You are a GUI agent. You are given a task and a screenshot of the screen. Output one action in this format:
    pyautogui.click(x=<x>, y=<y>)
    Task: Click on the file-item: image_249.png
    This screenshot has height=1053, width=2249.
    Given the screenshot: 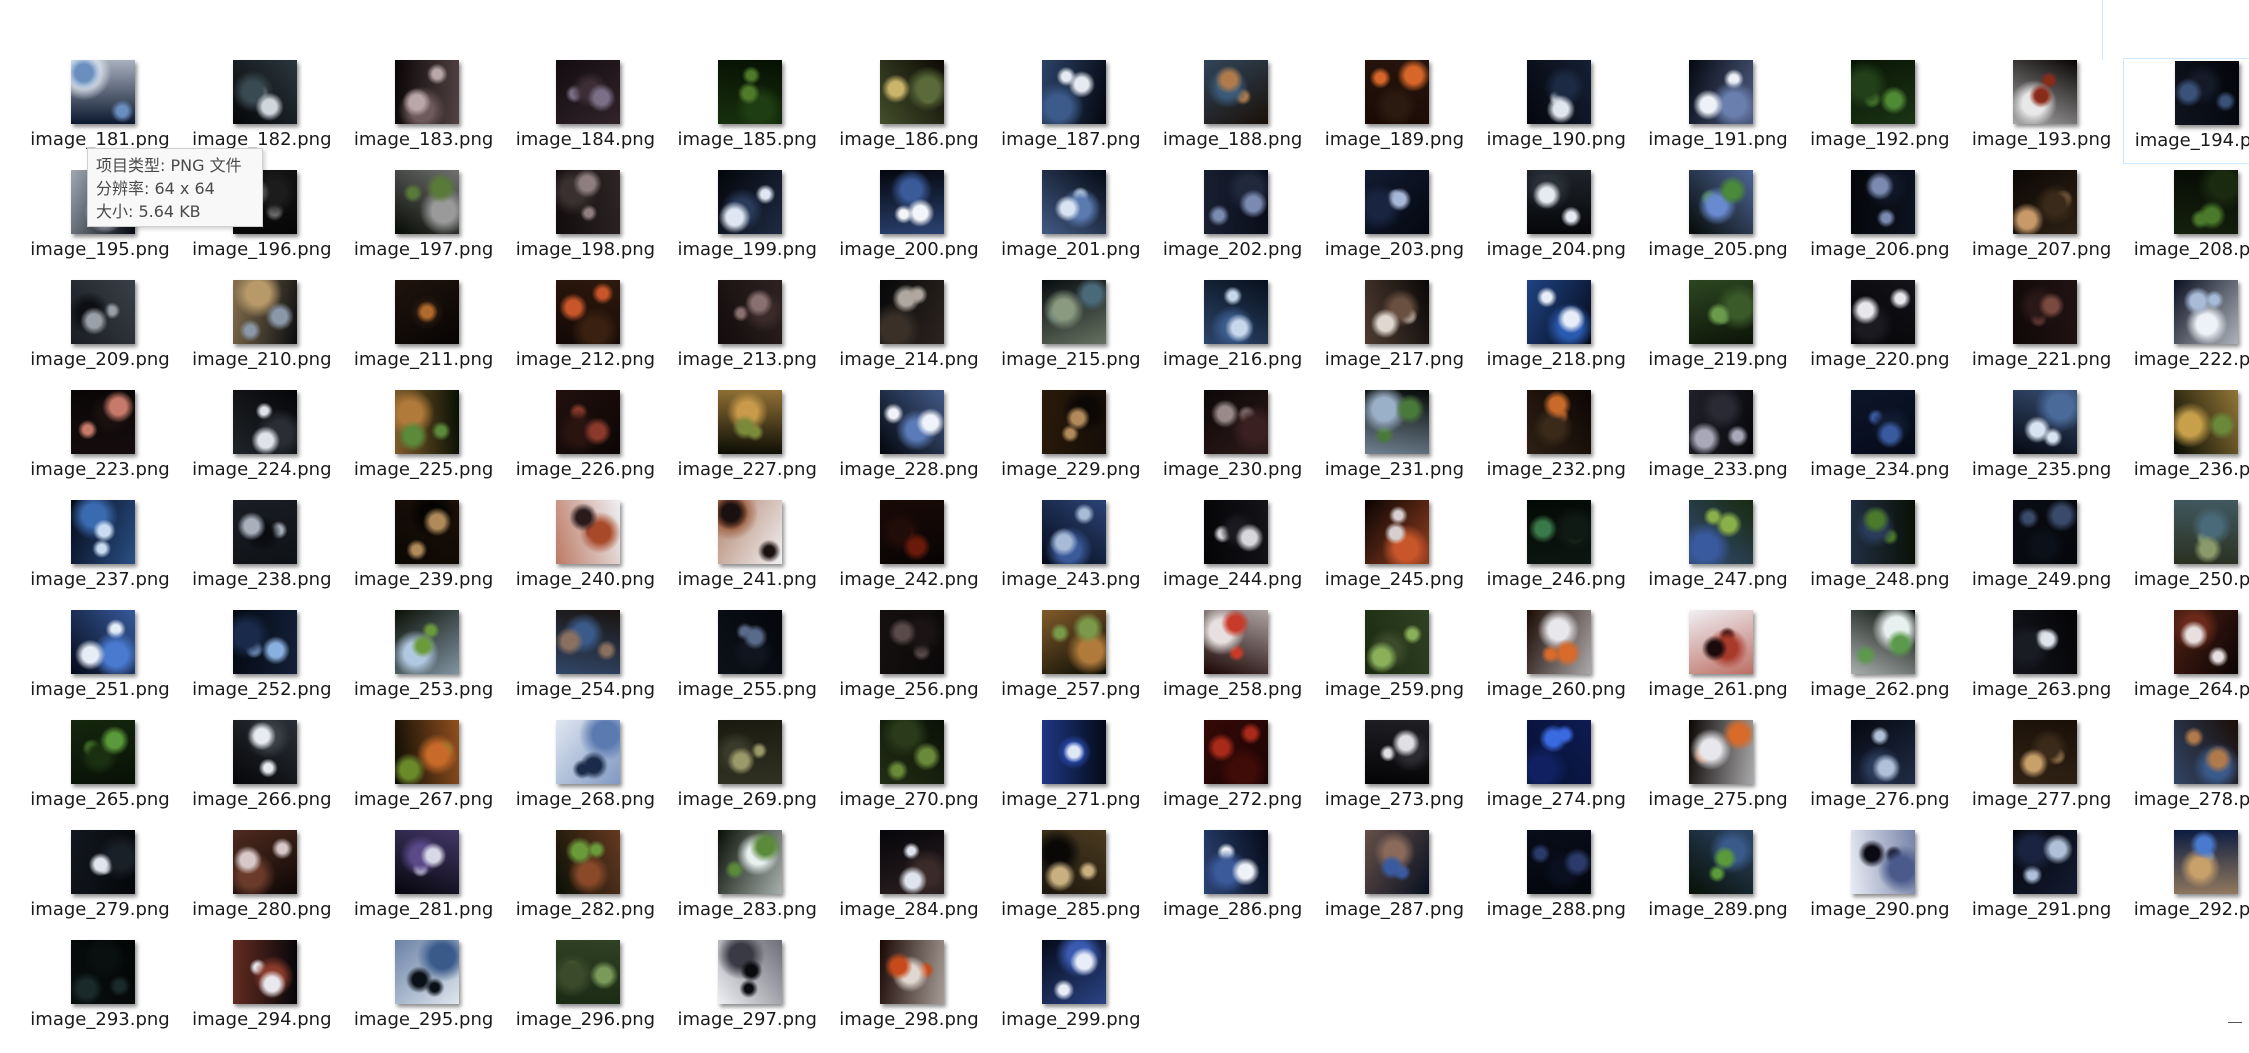 What is the action you would take?
    pyautogui.click(x=2042, y=551)
    